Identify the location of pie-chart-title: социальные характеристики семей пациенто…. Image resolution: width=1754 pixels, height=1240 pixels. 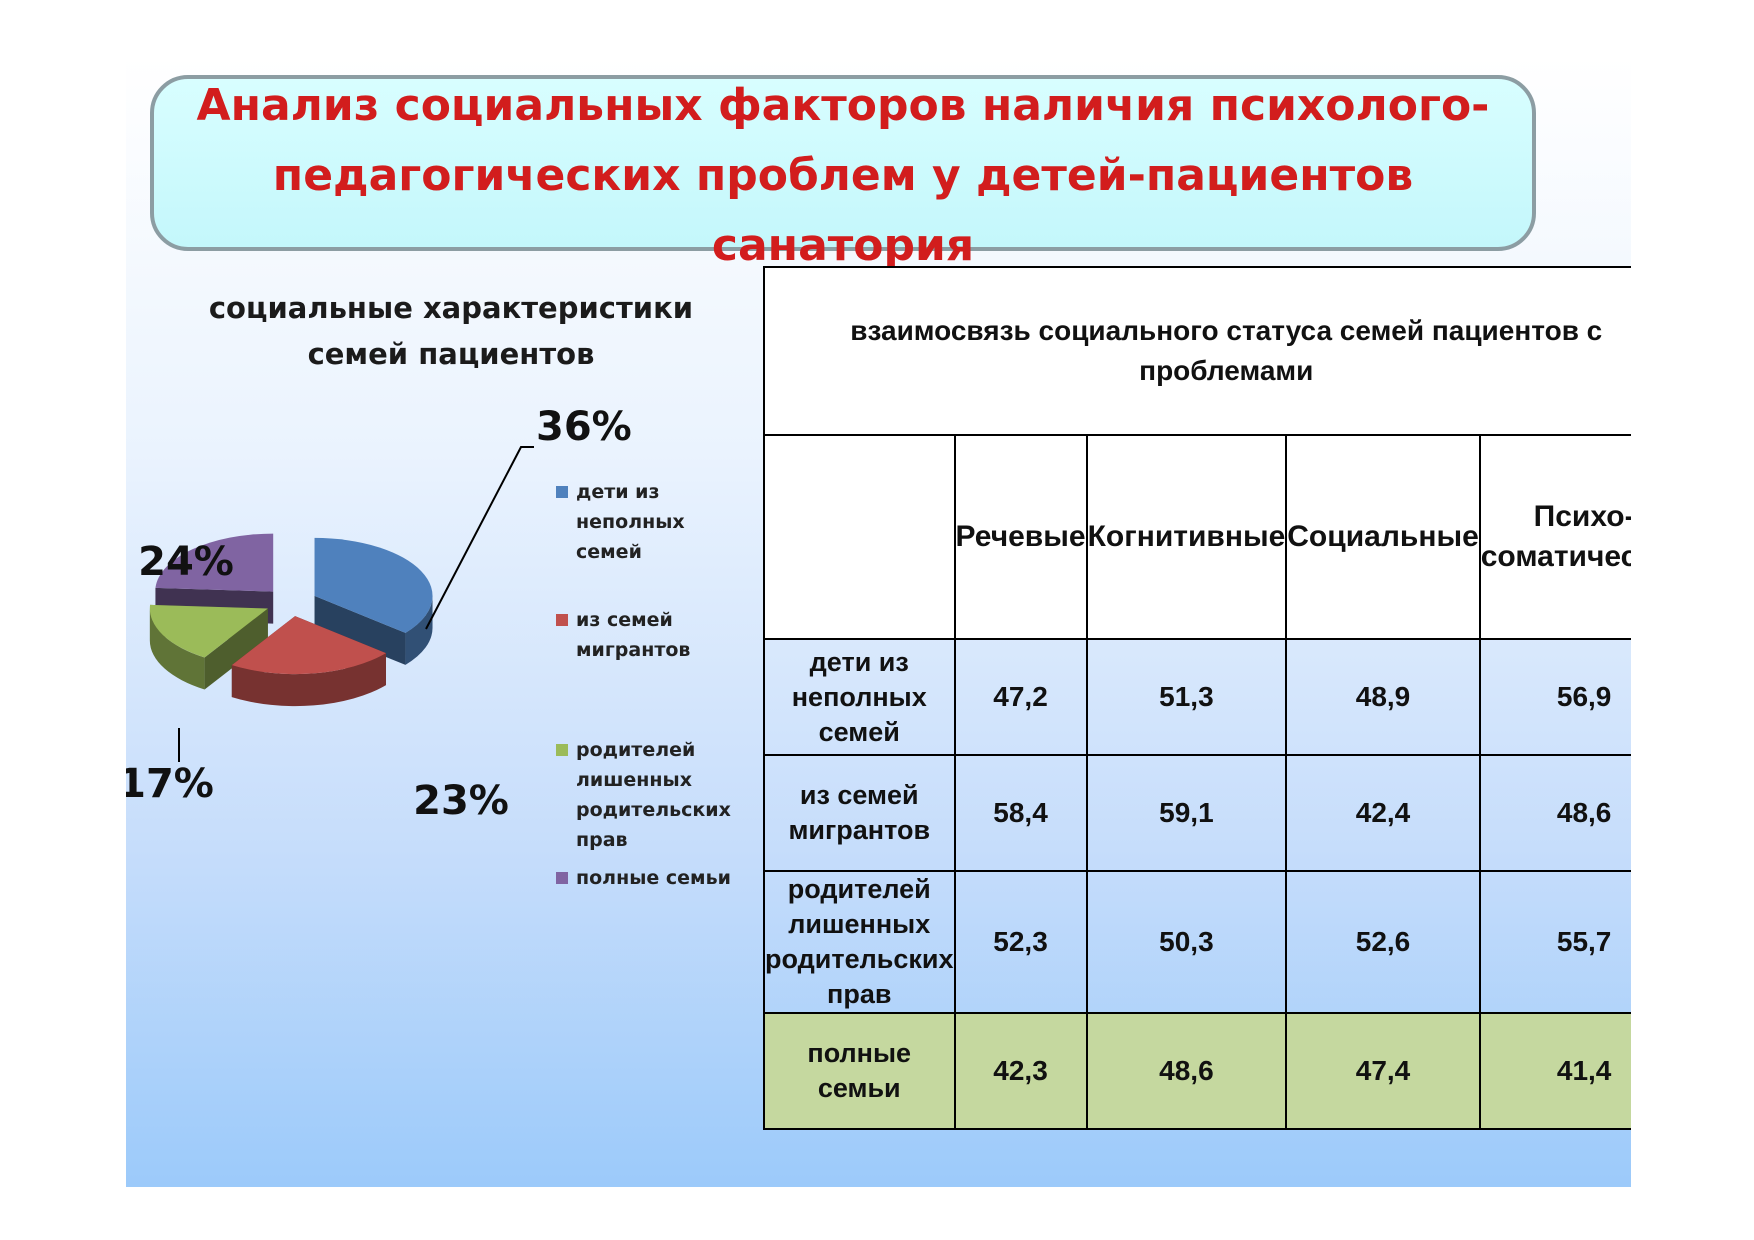
(451, 331).